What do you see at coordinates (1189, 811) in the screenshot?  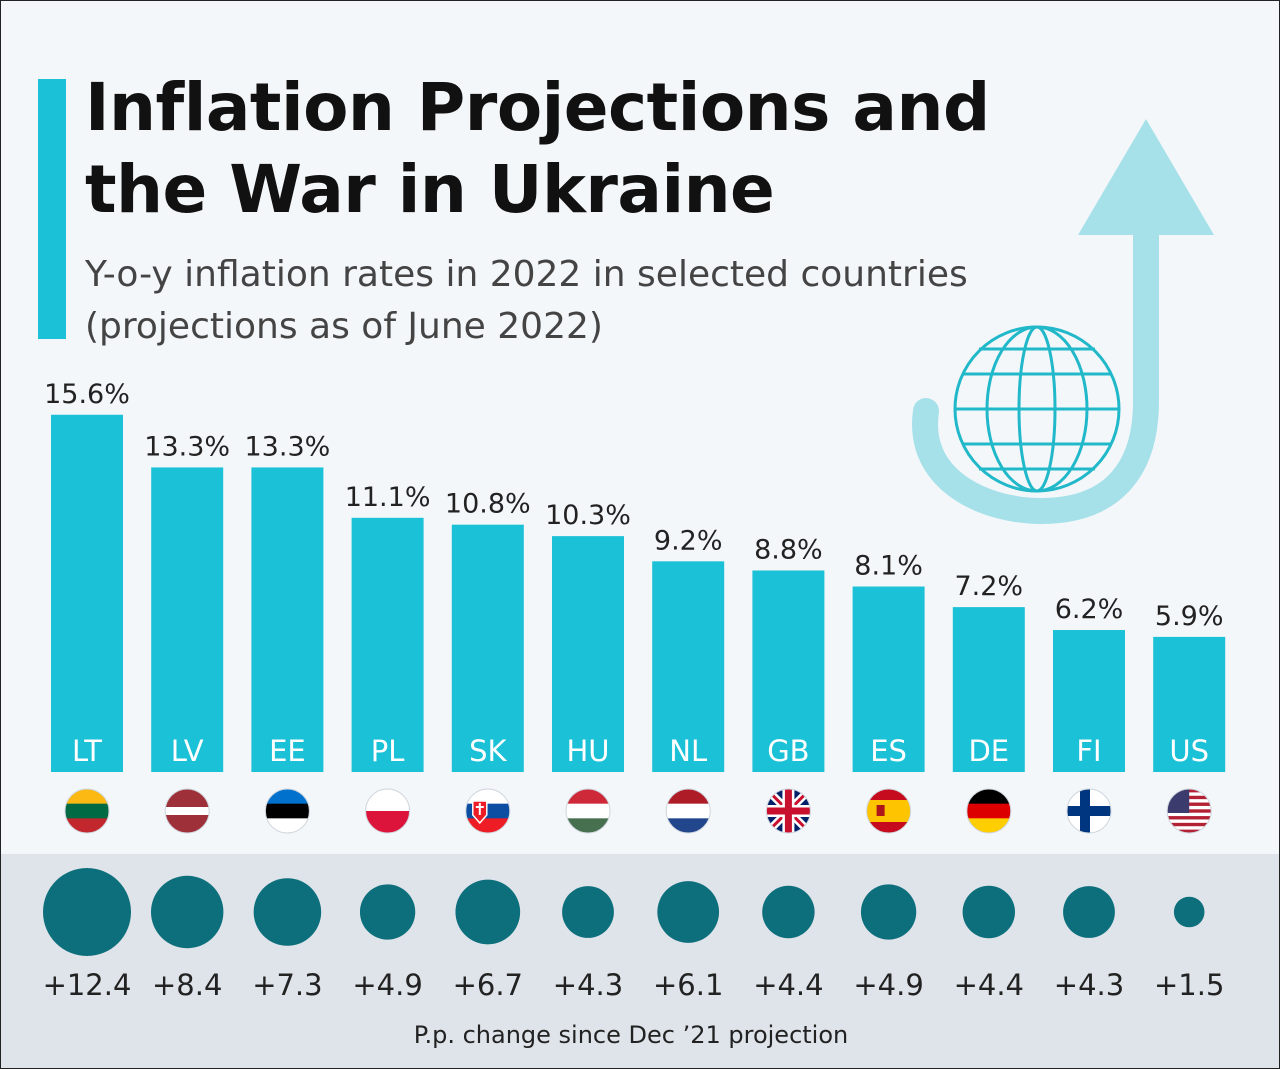 I see `us-flag-icon` at bounding box center [1189, 811].